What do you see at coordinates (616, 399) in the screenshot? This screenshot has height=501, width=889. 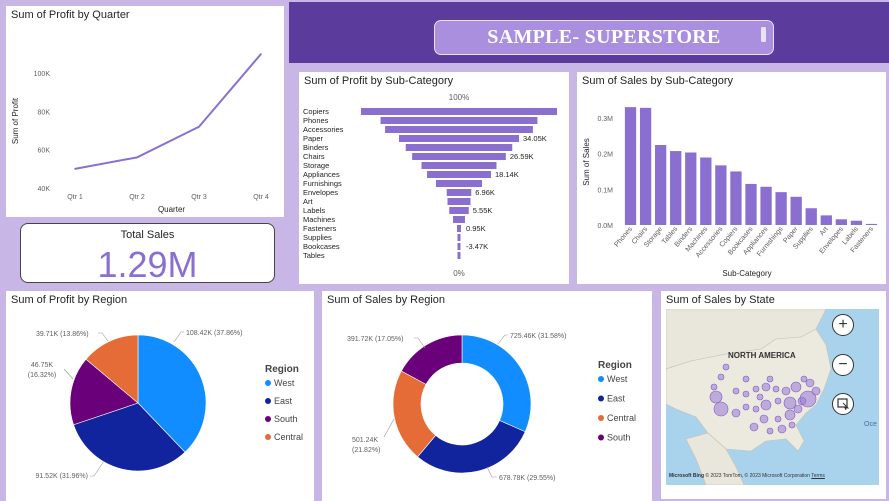 I see `legend-item: East` at bounding box center [616, 399].